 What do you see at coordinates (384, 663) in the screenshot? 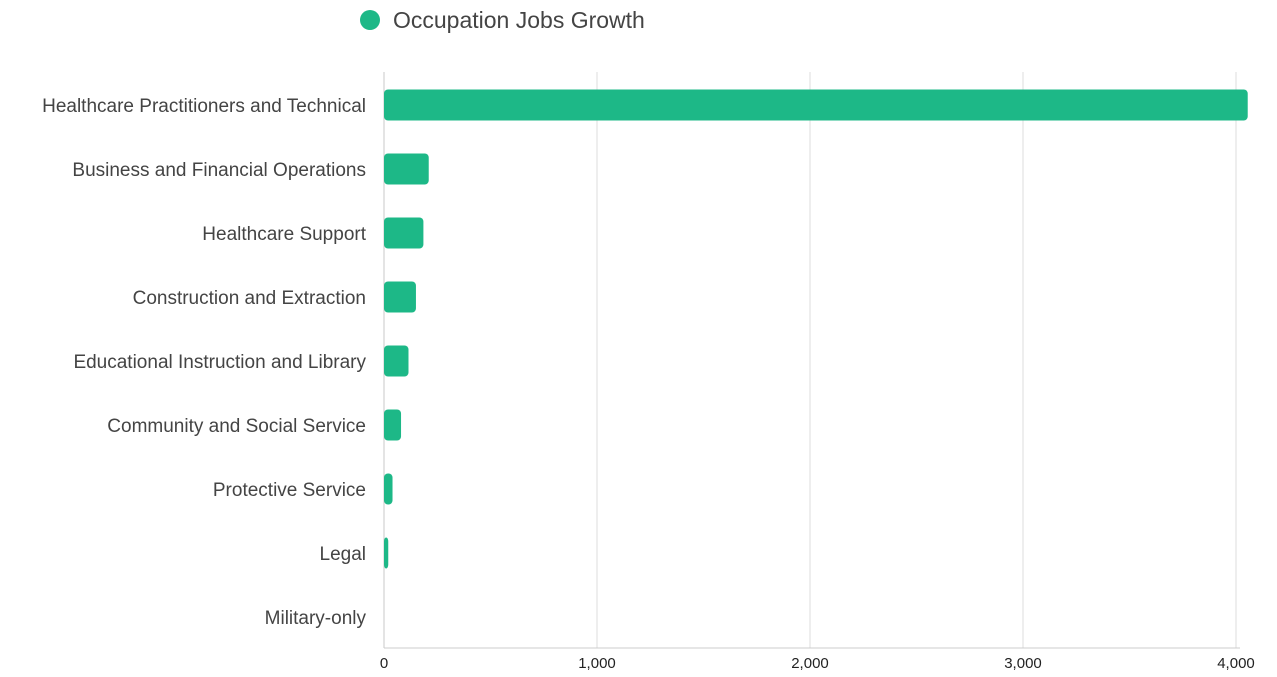
I see `x-tick-label: 0` at bounding box center [384, 663].